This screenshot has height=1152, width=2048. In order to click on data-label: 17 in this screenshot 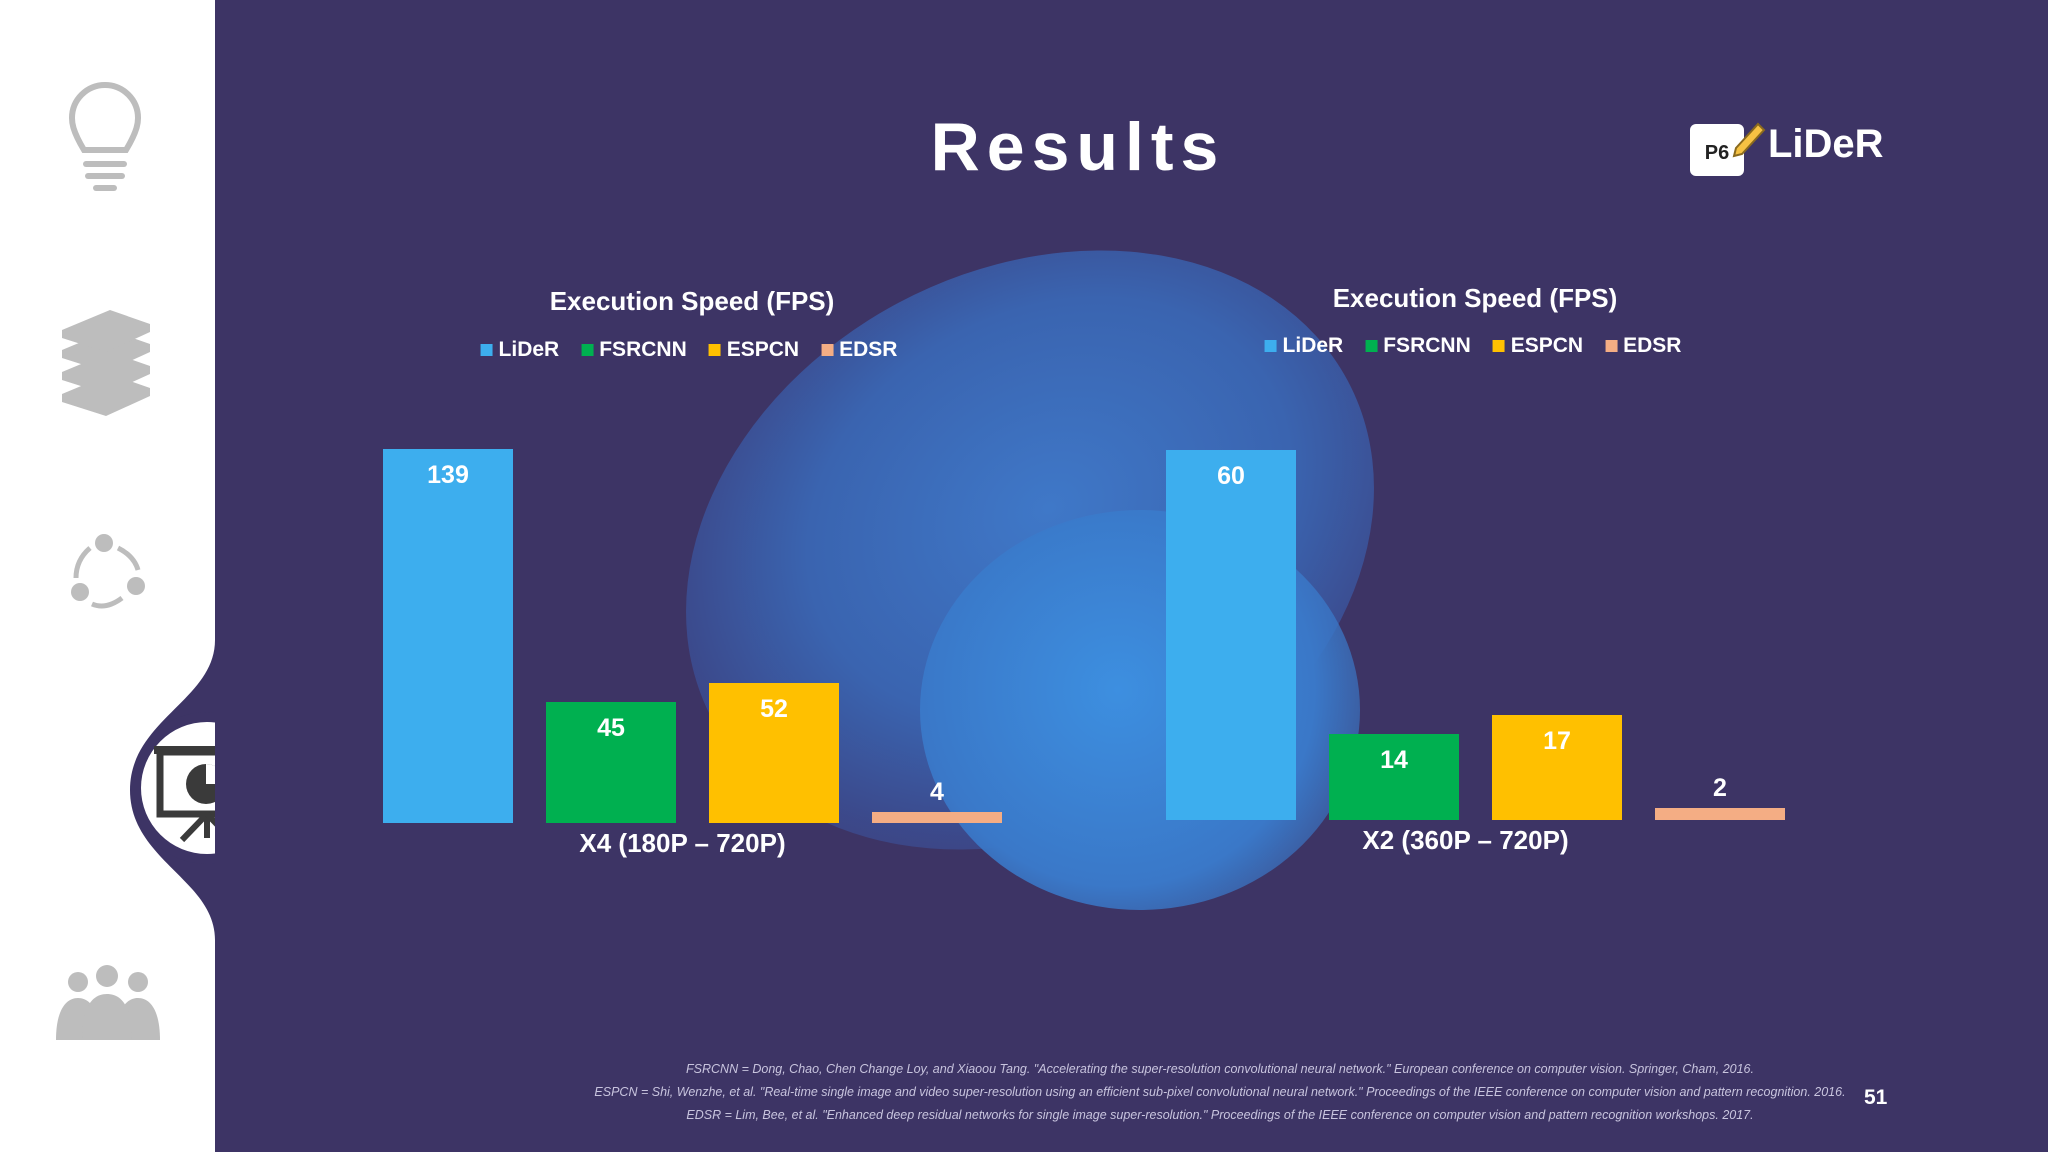, I will do `click(1557, 741)`.